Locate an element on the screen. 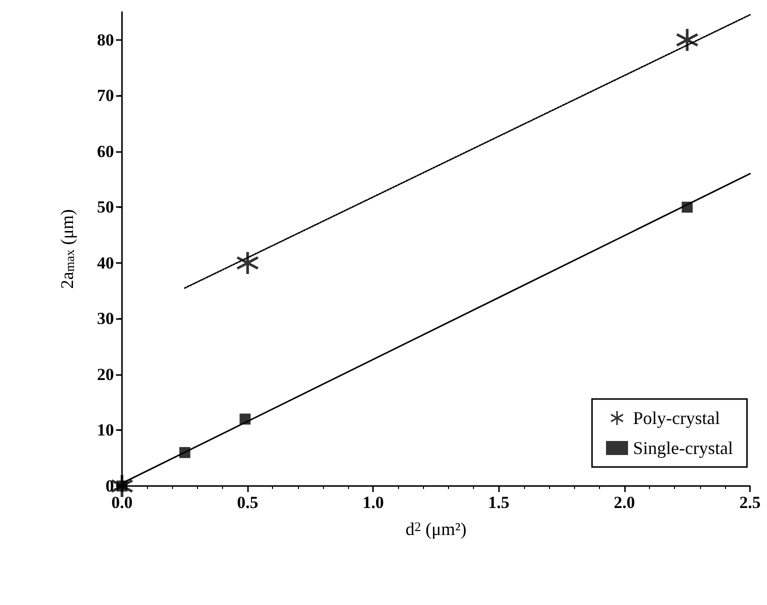  y-tick-label: 80 is located at coordinates (105, 40).